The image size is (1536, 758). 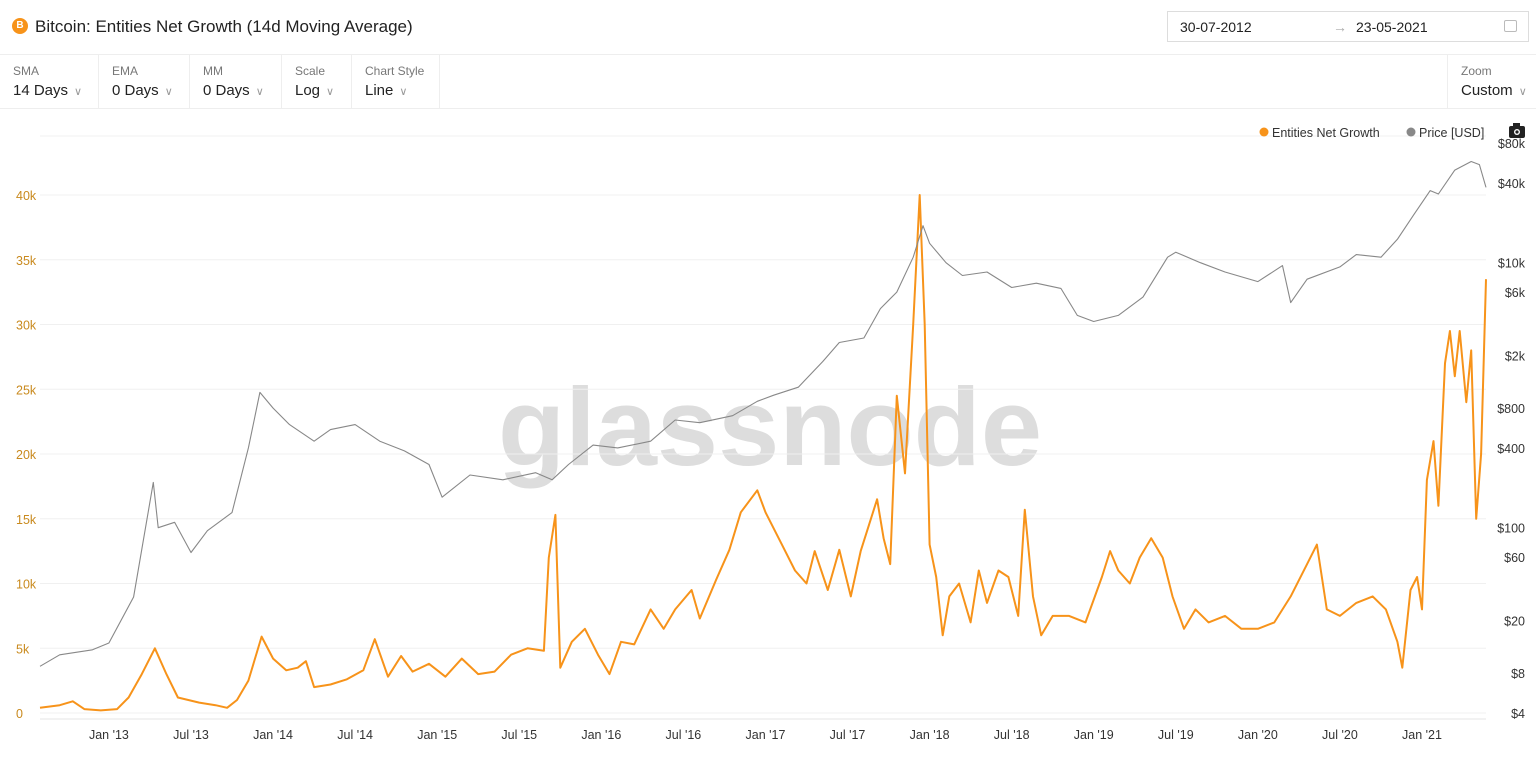 What do you see at coordinates (1476, 71) in the screenshot?
I see `zoom-label: Zoom` at bounding box center [1476, 71].